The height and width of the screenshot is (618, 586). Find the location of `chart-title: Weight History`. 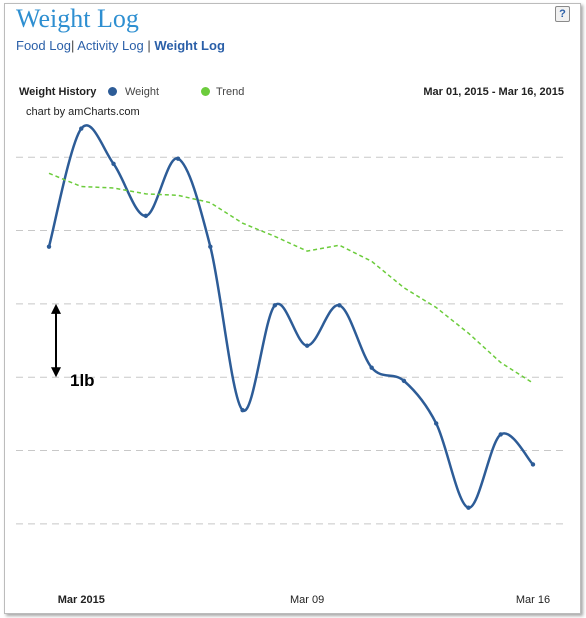

chart-title: Weight History is located at coordinates (58, 92).